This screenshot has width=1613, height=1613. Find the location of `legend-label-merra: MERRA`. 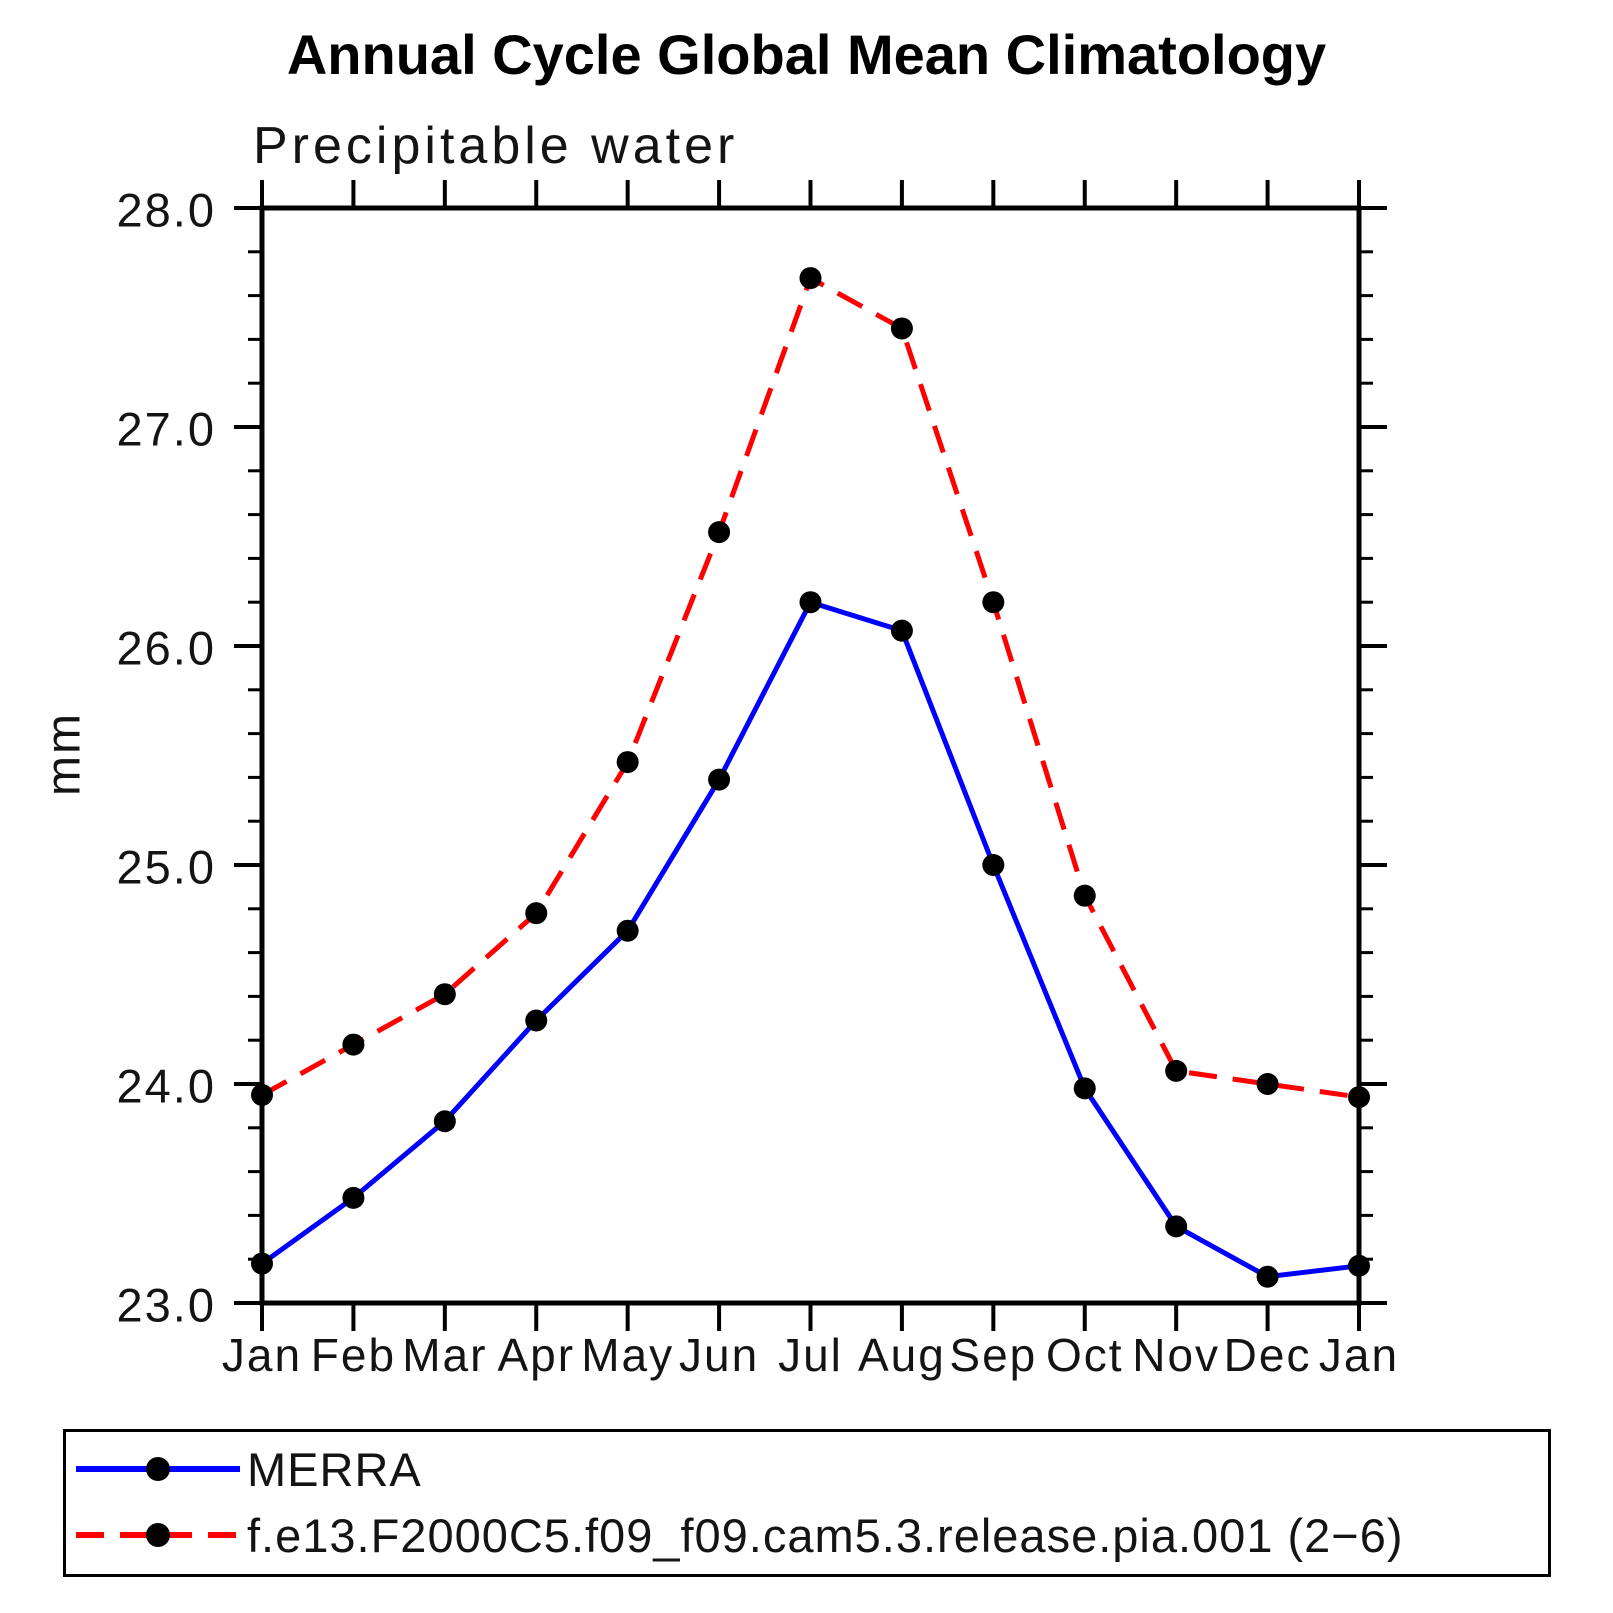

legend-label-merra: MERRA is located at coordinates (334, 1469).